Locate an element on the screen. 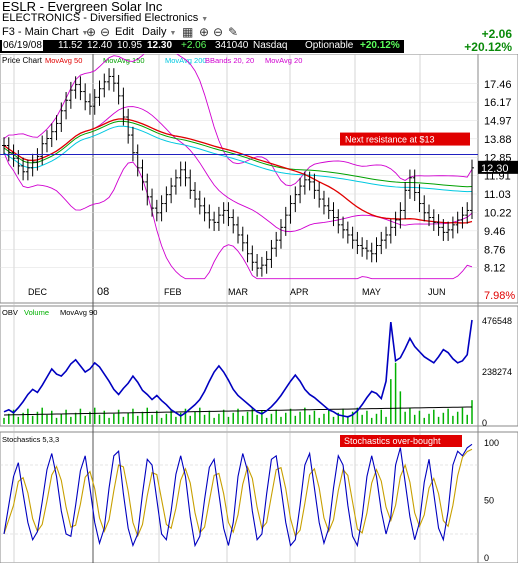 This screenshot has height=563, width=518. price-legend-item: MovAvg 20 is located at coordinates (283, 60).